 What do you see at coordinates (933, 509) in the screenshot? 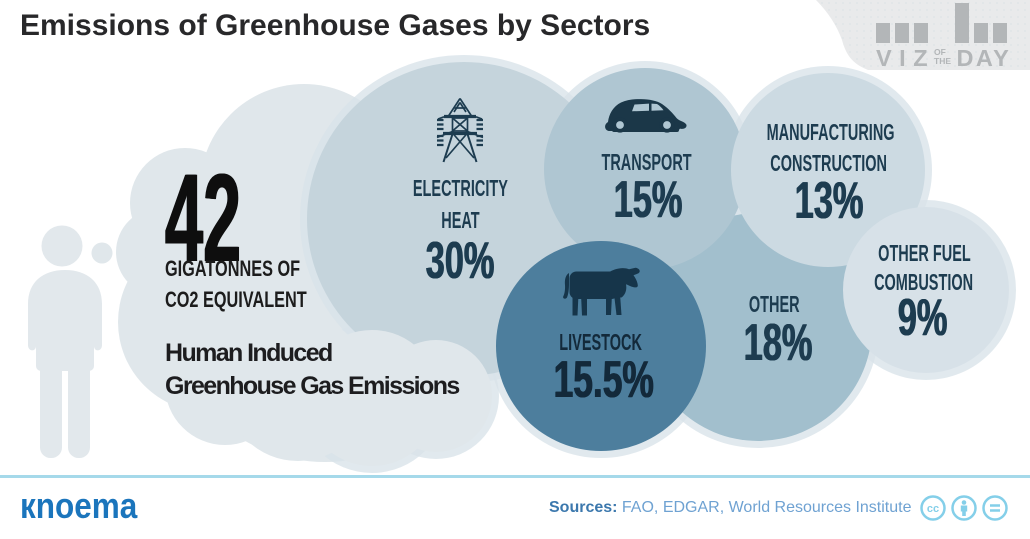
I see `svg-text: cc` at bounding box center [933, 509].